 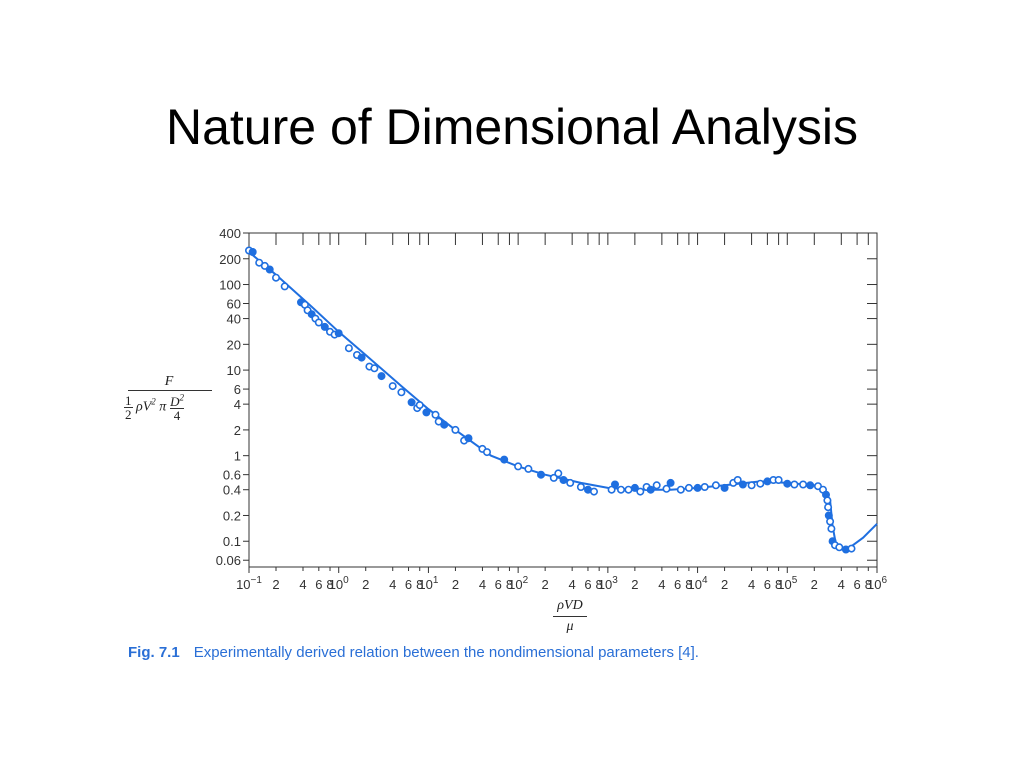 I want to click on x-label-denominator: μ, so click(x=570, y=626).